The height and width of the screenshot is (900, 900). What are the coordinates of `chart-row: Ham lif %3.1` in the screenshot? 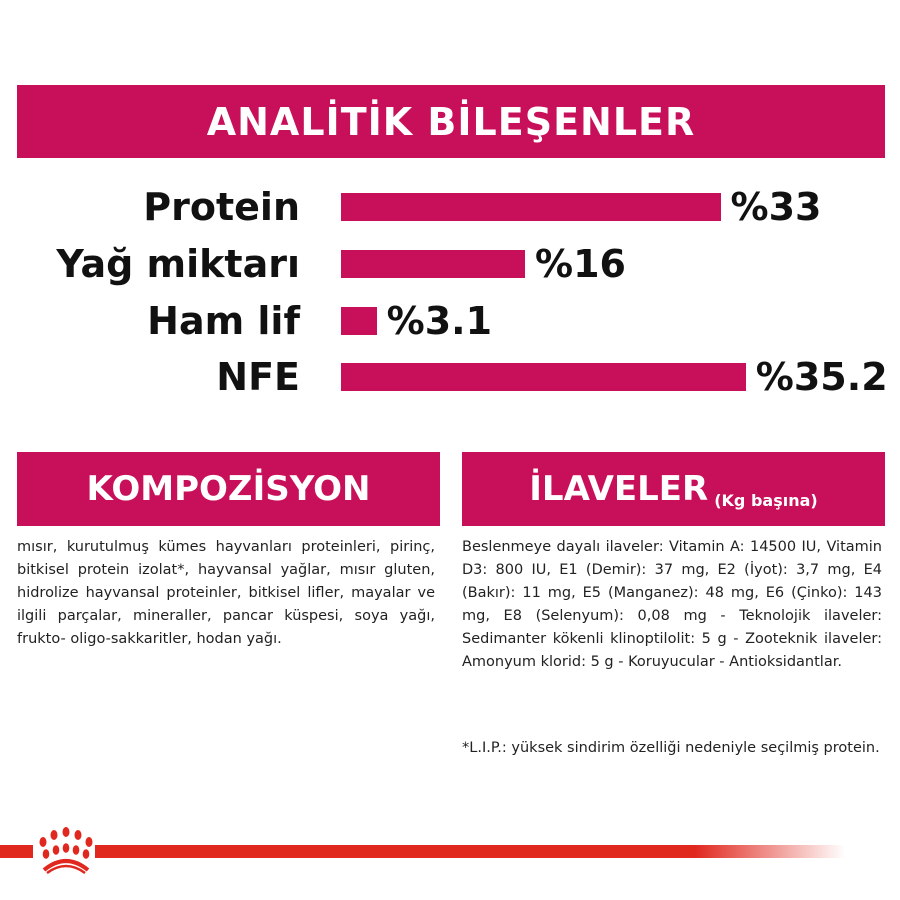 It's located at (450, 321).